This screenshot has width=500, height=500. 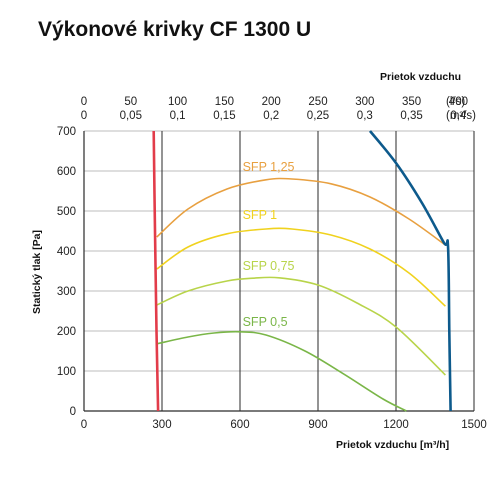 What do you see at coordinates (269, 244) in the screenshot?
I see `series-labels: SFP 1,25 SFP 1 SFP 0,75 SFP 0,5` at bounding box center [269, 244].